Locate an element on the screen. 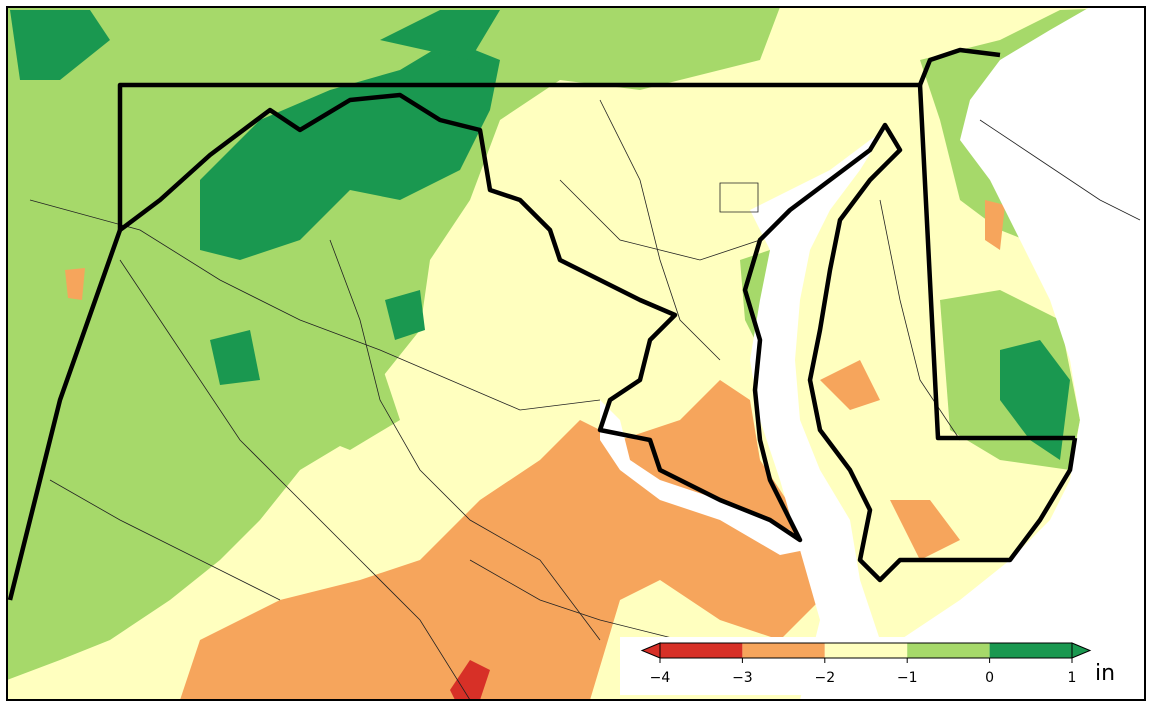  frederick-green is located at coordinates (405, 315).